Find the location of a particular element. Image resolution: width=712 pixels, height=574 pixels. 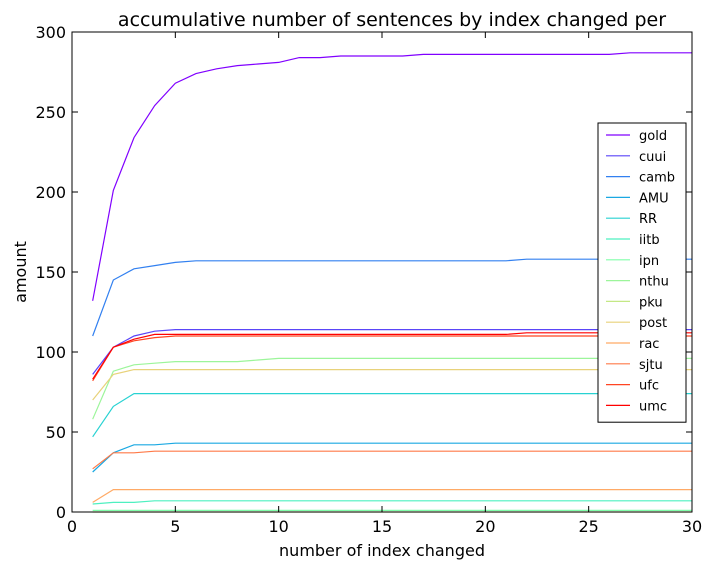

series-line-rac is located at coordinates (392, 496).